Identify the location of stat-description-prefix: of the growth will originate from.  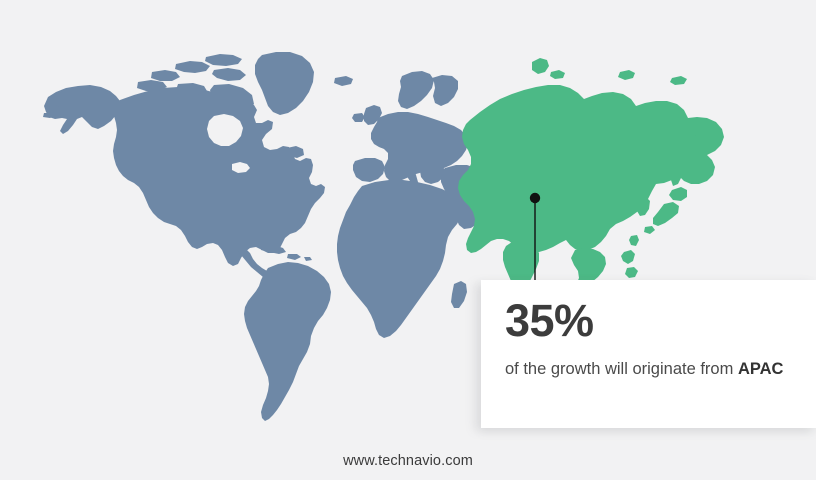
(621, 369).